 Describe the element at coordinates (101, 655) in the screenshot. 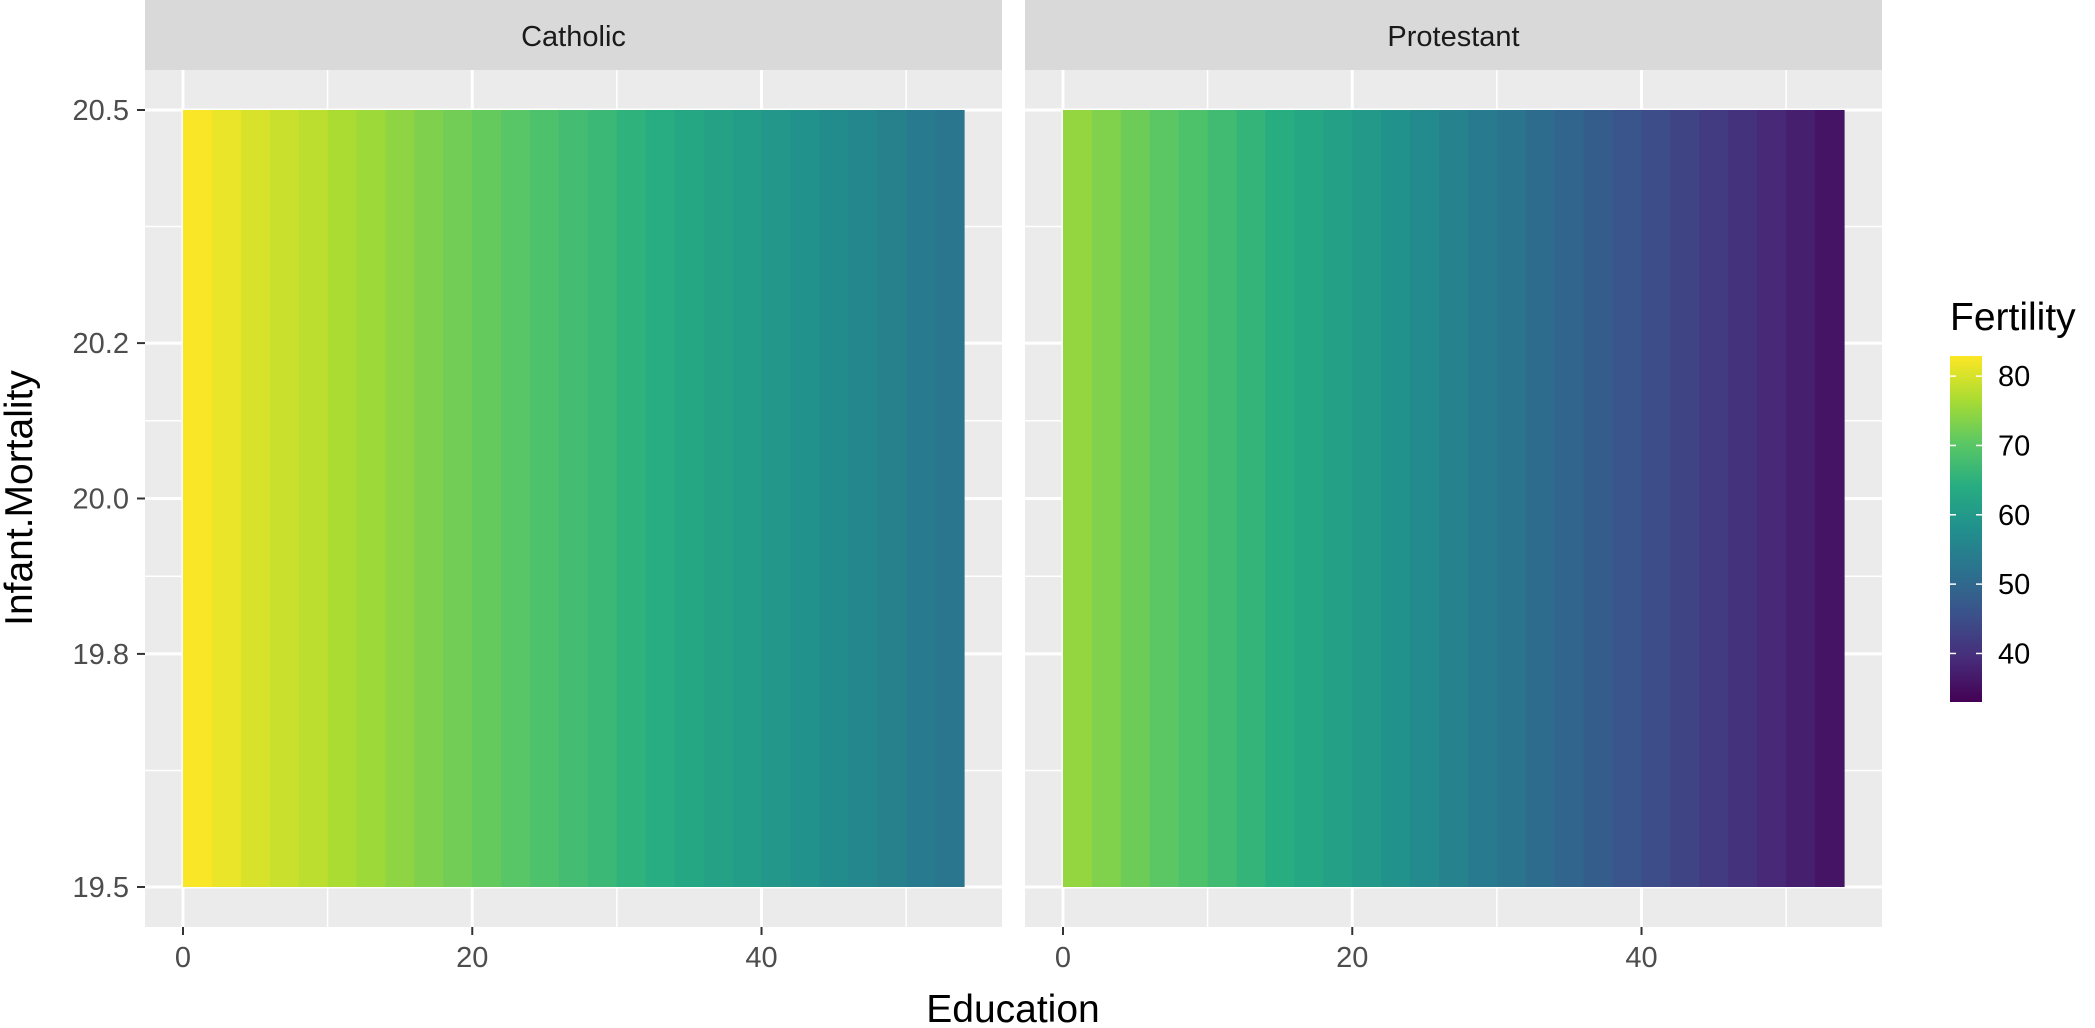

I see `y-tick-label: 19.8` at that location.